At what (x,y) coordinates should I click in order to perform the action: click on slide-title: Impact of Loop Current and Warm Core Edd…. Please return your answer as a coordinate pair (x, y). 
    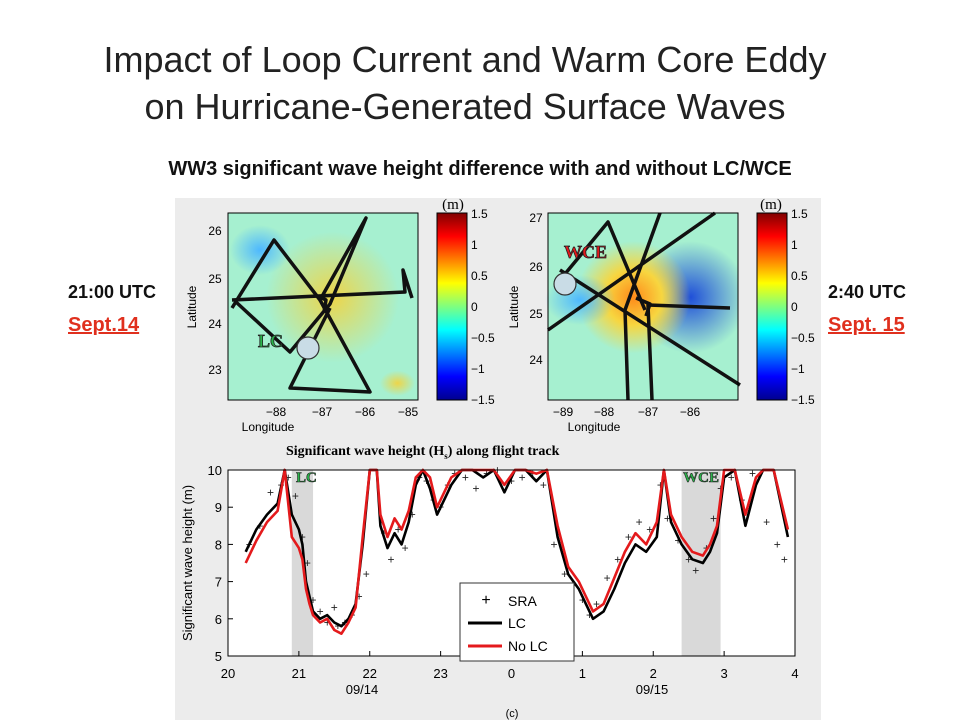
    Looking at the image, I should click on (465, 83).